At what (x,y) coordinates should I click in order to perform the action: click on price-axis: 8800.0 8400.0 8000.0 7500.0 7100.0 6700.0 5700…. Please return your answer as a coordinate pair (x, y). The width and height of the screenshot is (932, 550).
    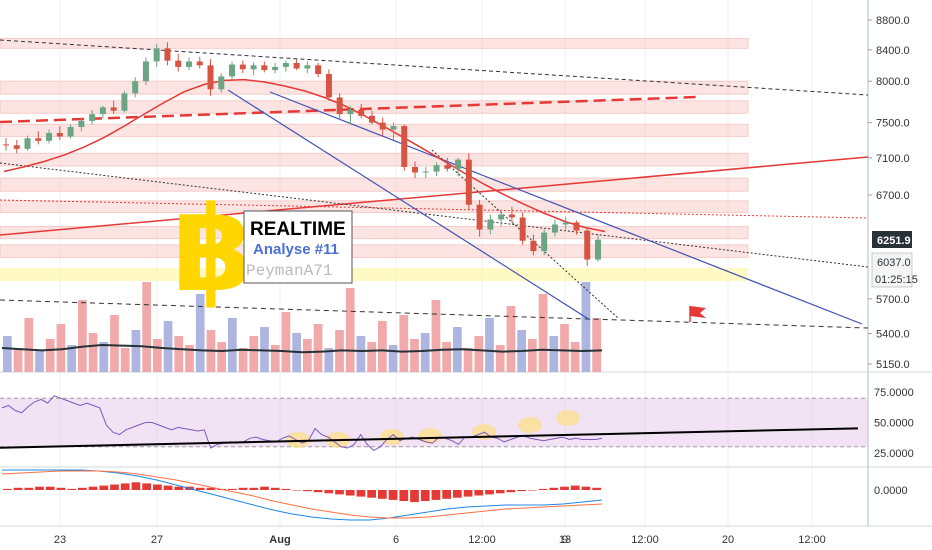
    Looking at the image, I should click on (891, 256).